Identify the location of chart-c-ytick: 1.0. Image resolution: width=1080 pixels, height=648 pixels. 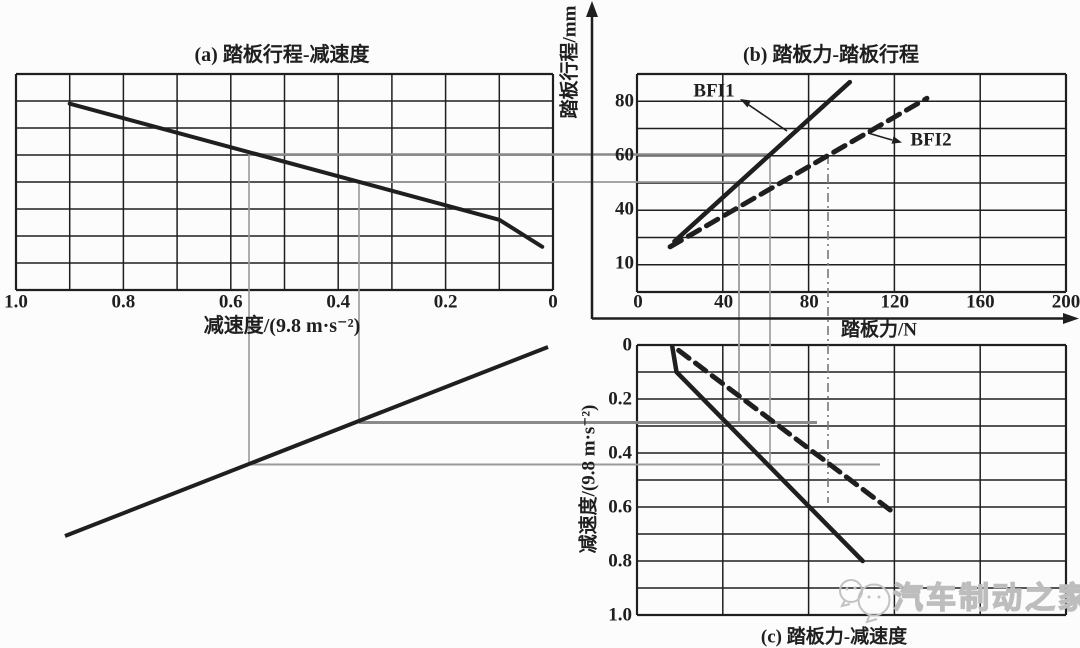
(620, 615).